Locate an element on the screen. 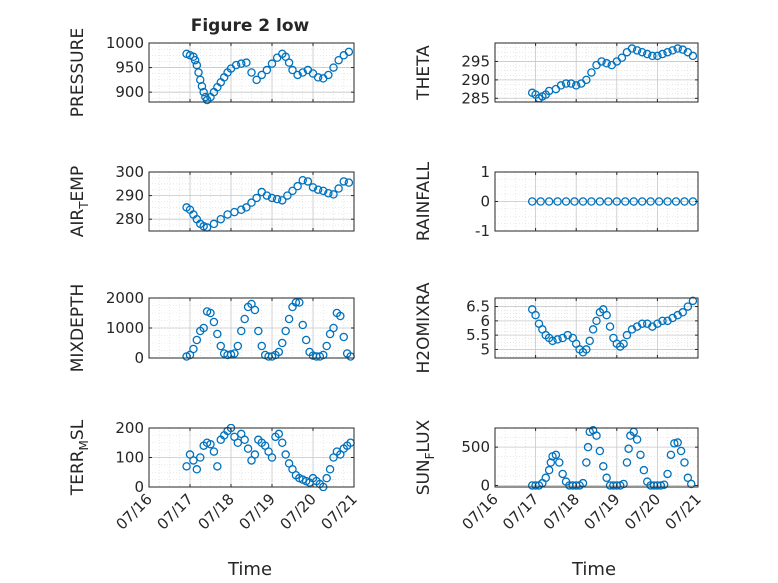  y-tick-label: 6.5 is located at coordinates (478, 307).